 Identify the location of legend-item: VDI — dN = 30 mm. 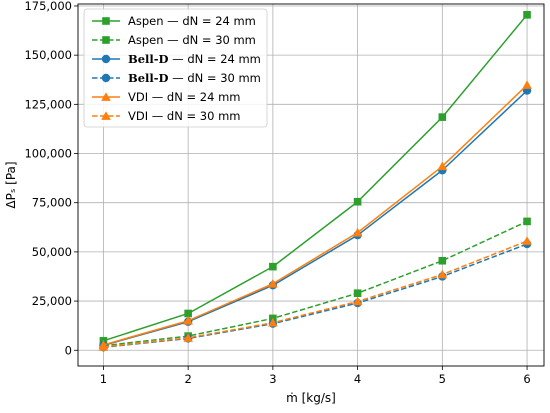
(166, 116).